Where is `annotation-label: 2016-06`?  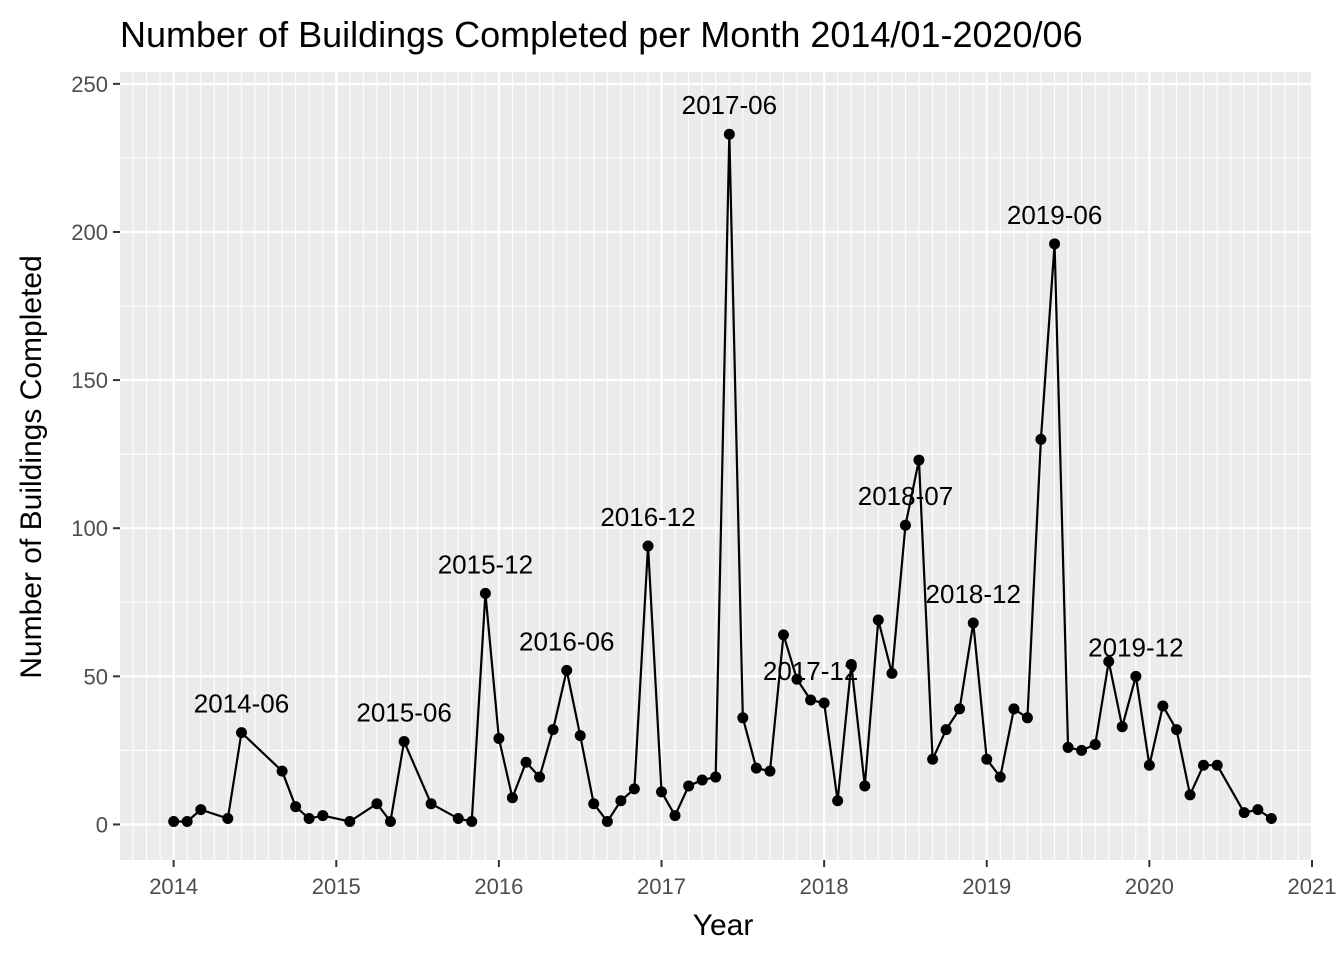
annotation-label: 2016-06 is located at coordinates (566, 641).